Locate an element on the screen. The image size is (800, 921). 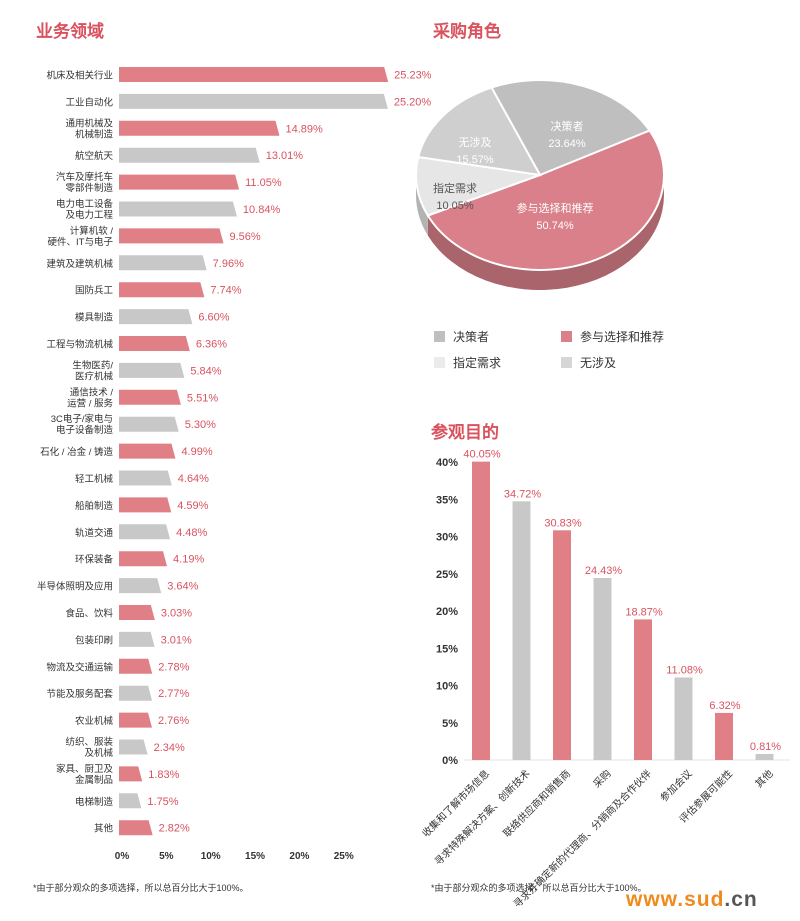
industry-category-label: 半导体照明及应用 is located at coordinates (75, 587).